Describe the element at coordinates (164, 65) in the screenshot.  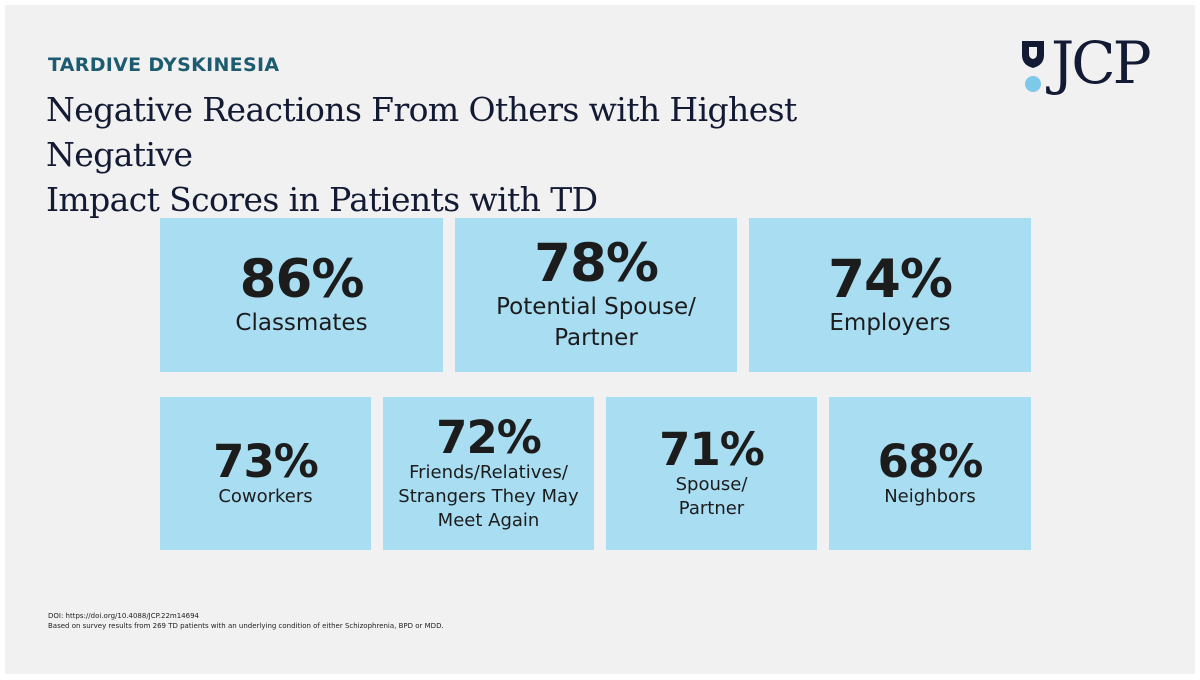
I see `topic-label: TARDIVE DYSKINESIA` at that location.